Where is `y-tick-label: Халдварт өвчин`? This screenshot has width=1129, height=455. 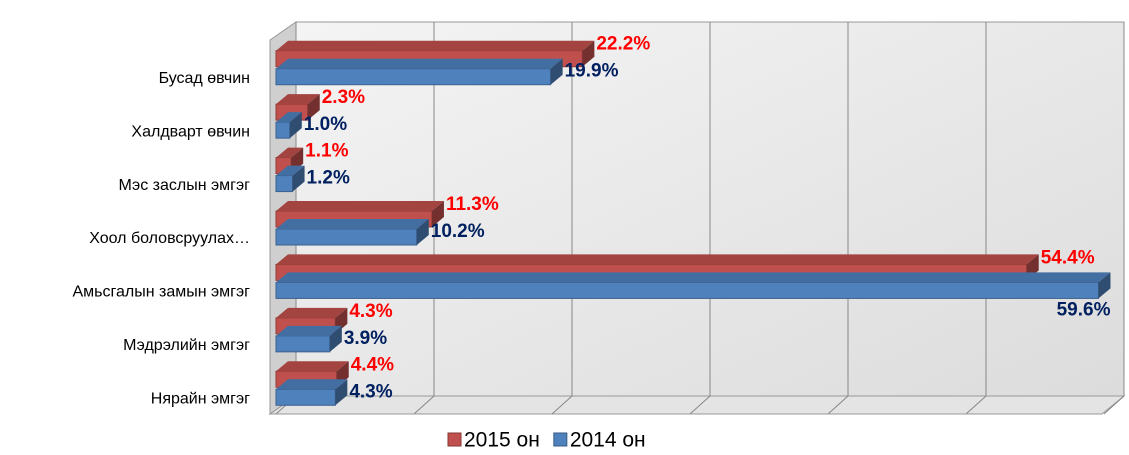 y-tick-label: Халдварт өвчин is located at coordinates (190, 131).